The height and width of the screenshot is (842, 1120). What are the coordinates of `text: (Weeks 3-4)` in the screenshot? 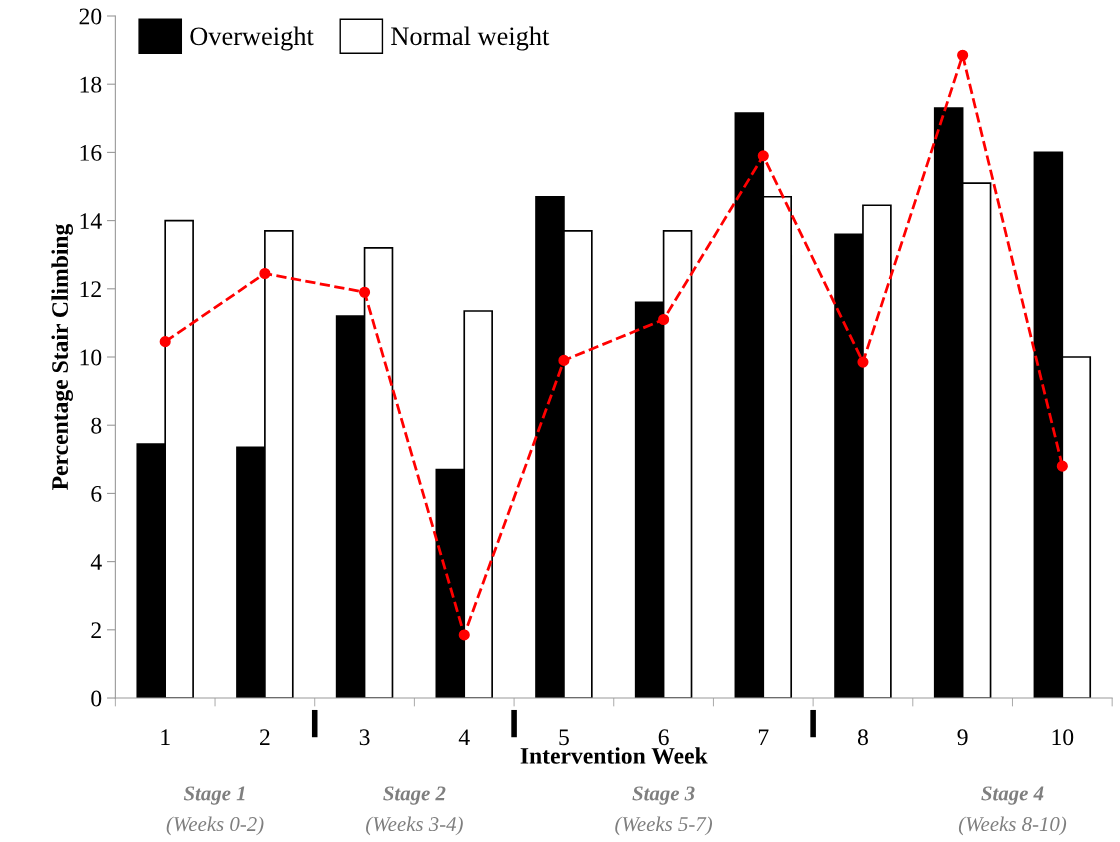 It's located at (414, 826).